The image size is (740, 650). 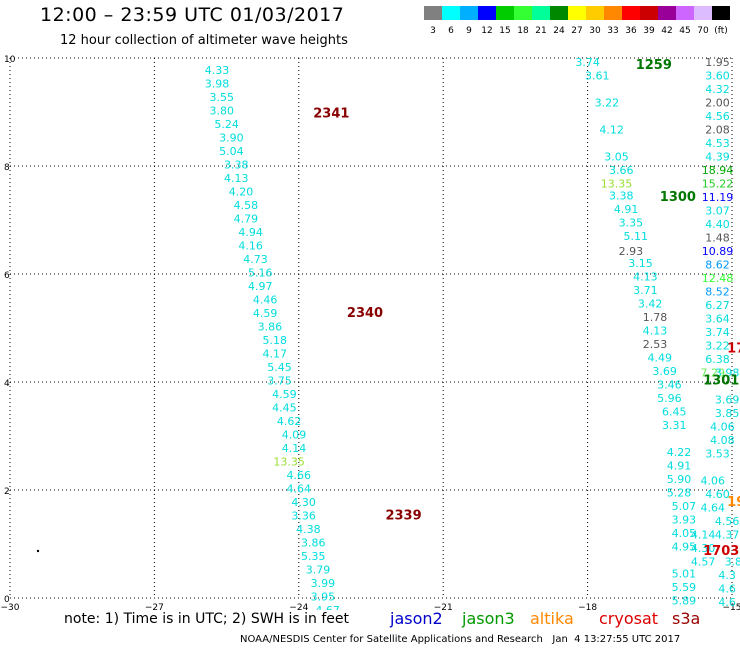 What do you see at coordinates (733, 348) in the screenshot?
I see `pass-time-label: 170` at bounding box center [733, 348].